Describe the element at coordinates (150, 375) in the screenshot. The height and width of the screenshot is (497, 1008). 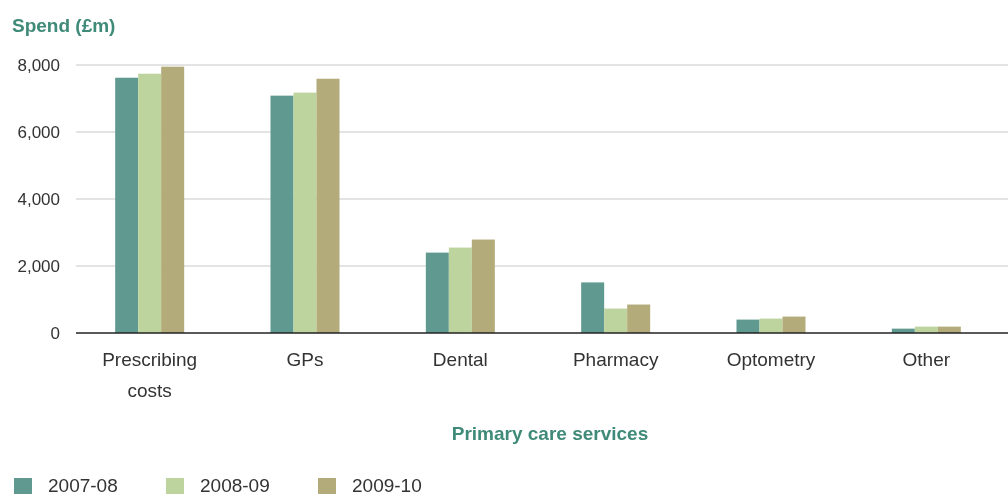
I see `x-tick-label: Prescribing costs` at that location.